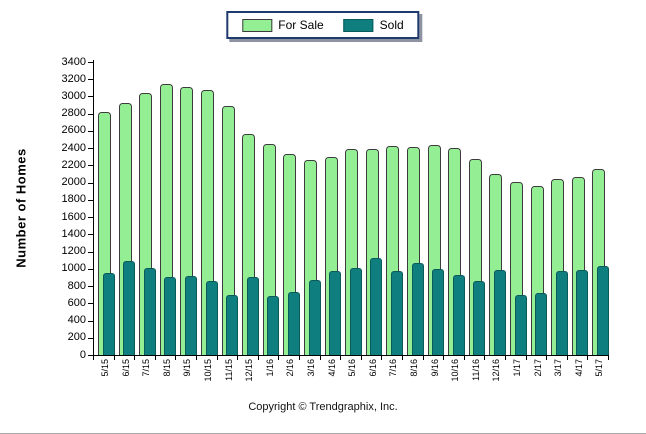 The width and height of the screenshot is (646, 434). Describe the element at coordinates (73, 182) in the screenshot. I see `y-tick-label: 2000` at that location.